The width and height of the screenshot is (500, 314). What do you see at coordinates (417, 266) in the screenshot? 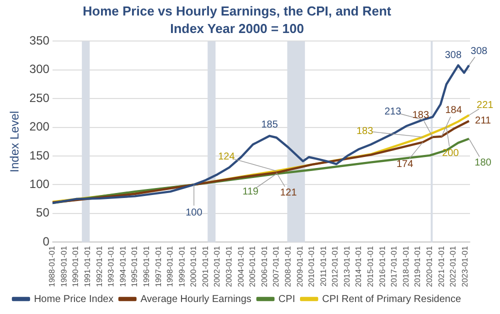
I see `x-tick-label: 2019-01-01` at bounding box center [417, 266].